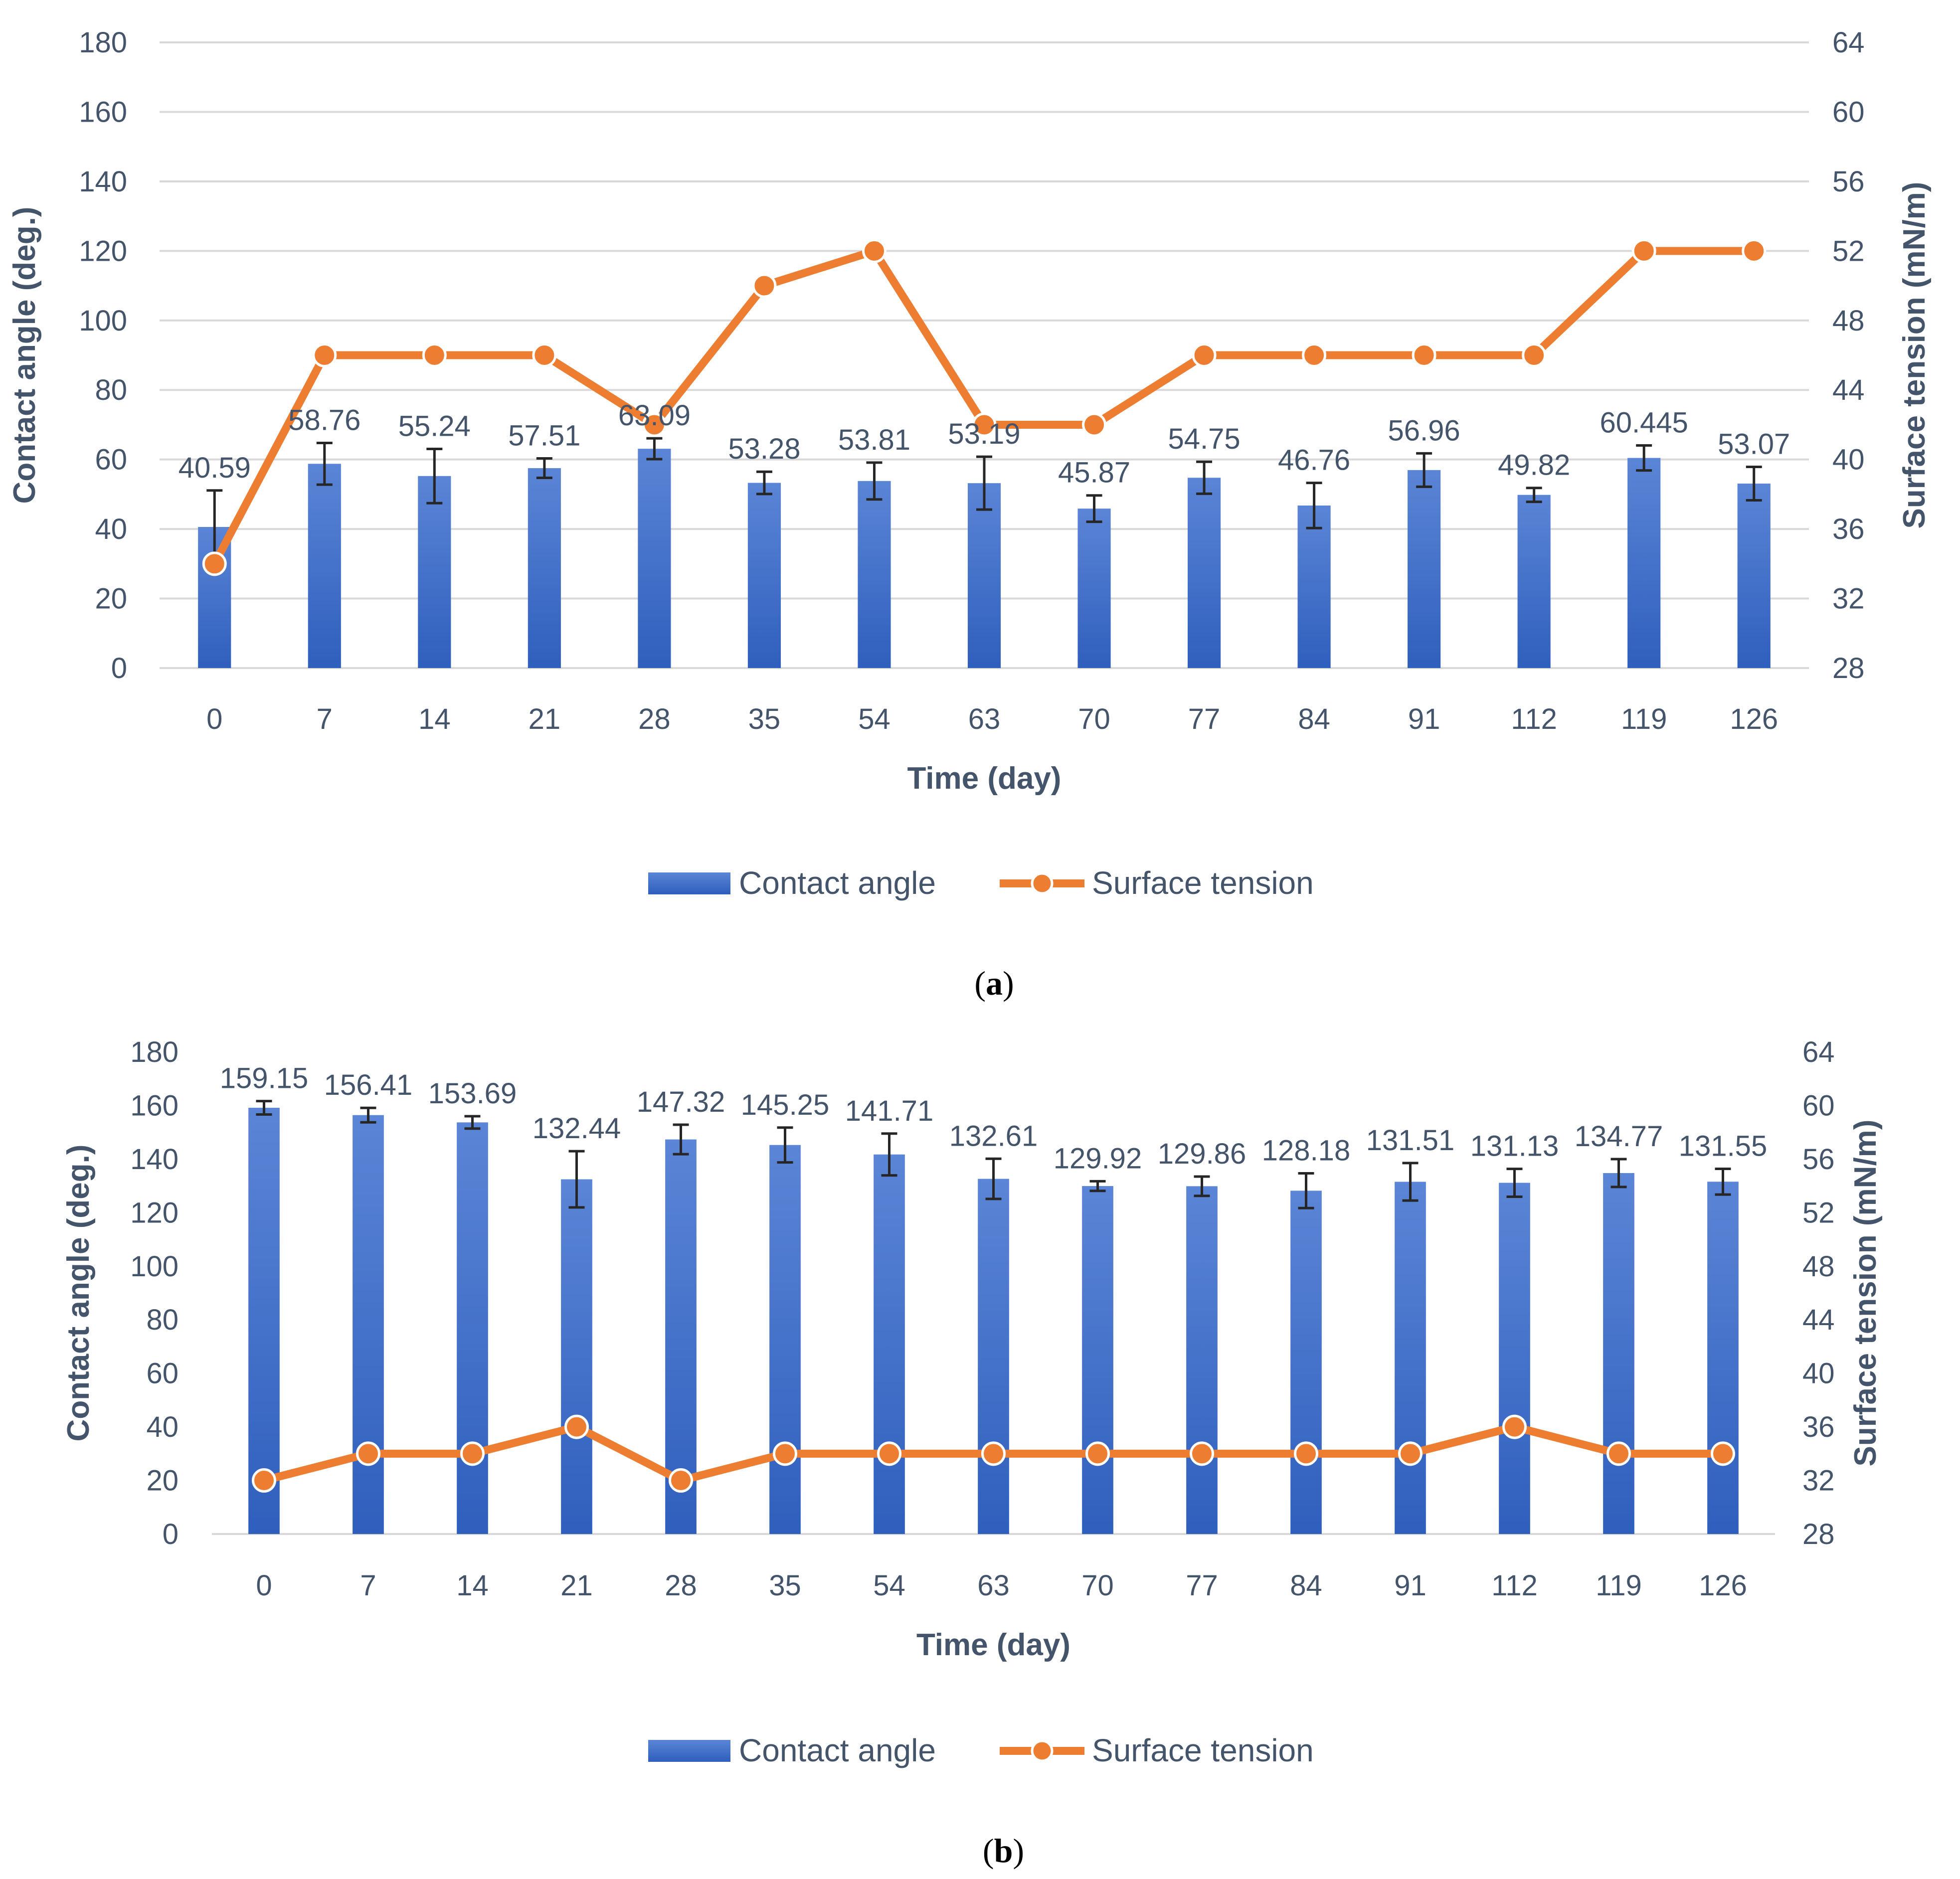  Describe the element at coordinates (1003, 1851) in the screenshot. I see `panel-caption: (b)` at that location.